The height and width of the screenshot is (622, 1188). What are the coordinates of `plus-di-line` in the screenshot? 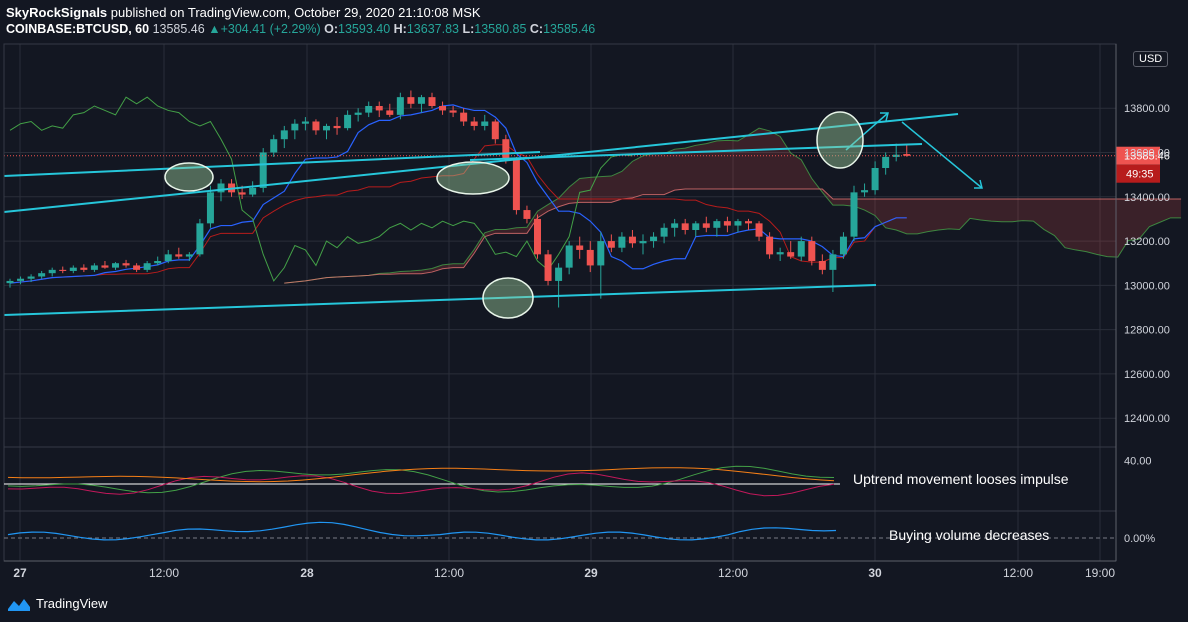 It's located at (421, 479).